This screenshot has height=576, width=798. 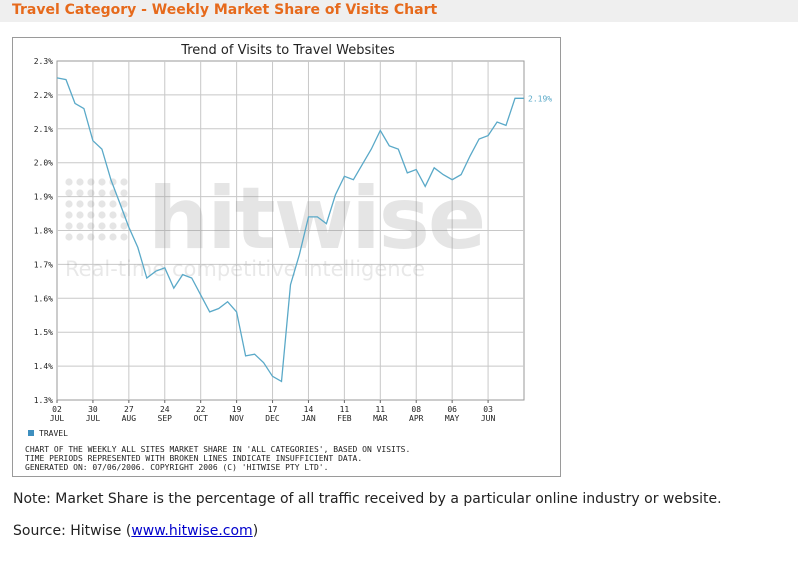 I want to click on y-tick-label: 2.2%, so click(x=43, y=95).